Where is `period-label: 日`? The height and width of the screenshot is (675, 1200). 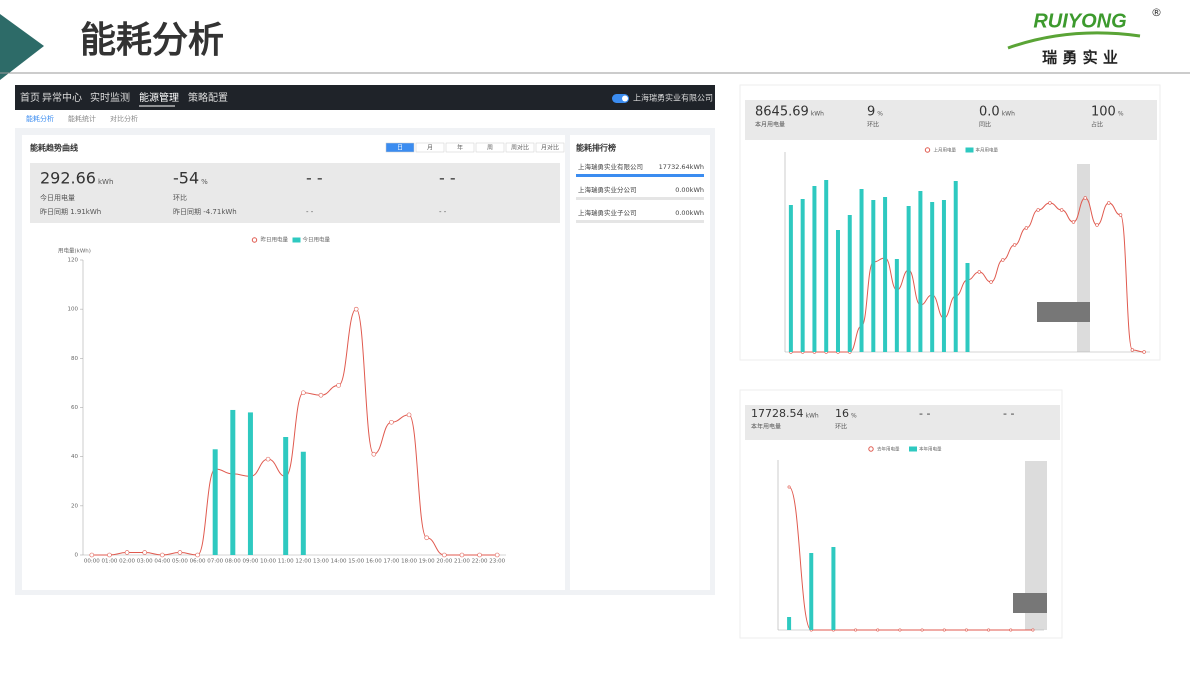 period-label: 日 is located at coordinates (400, 148).